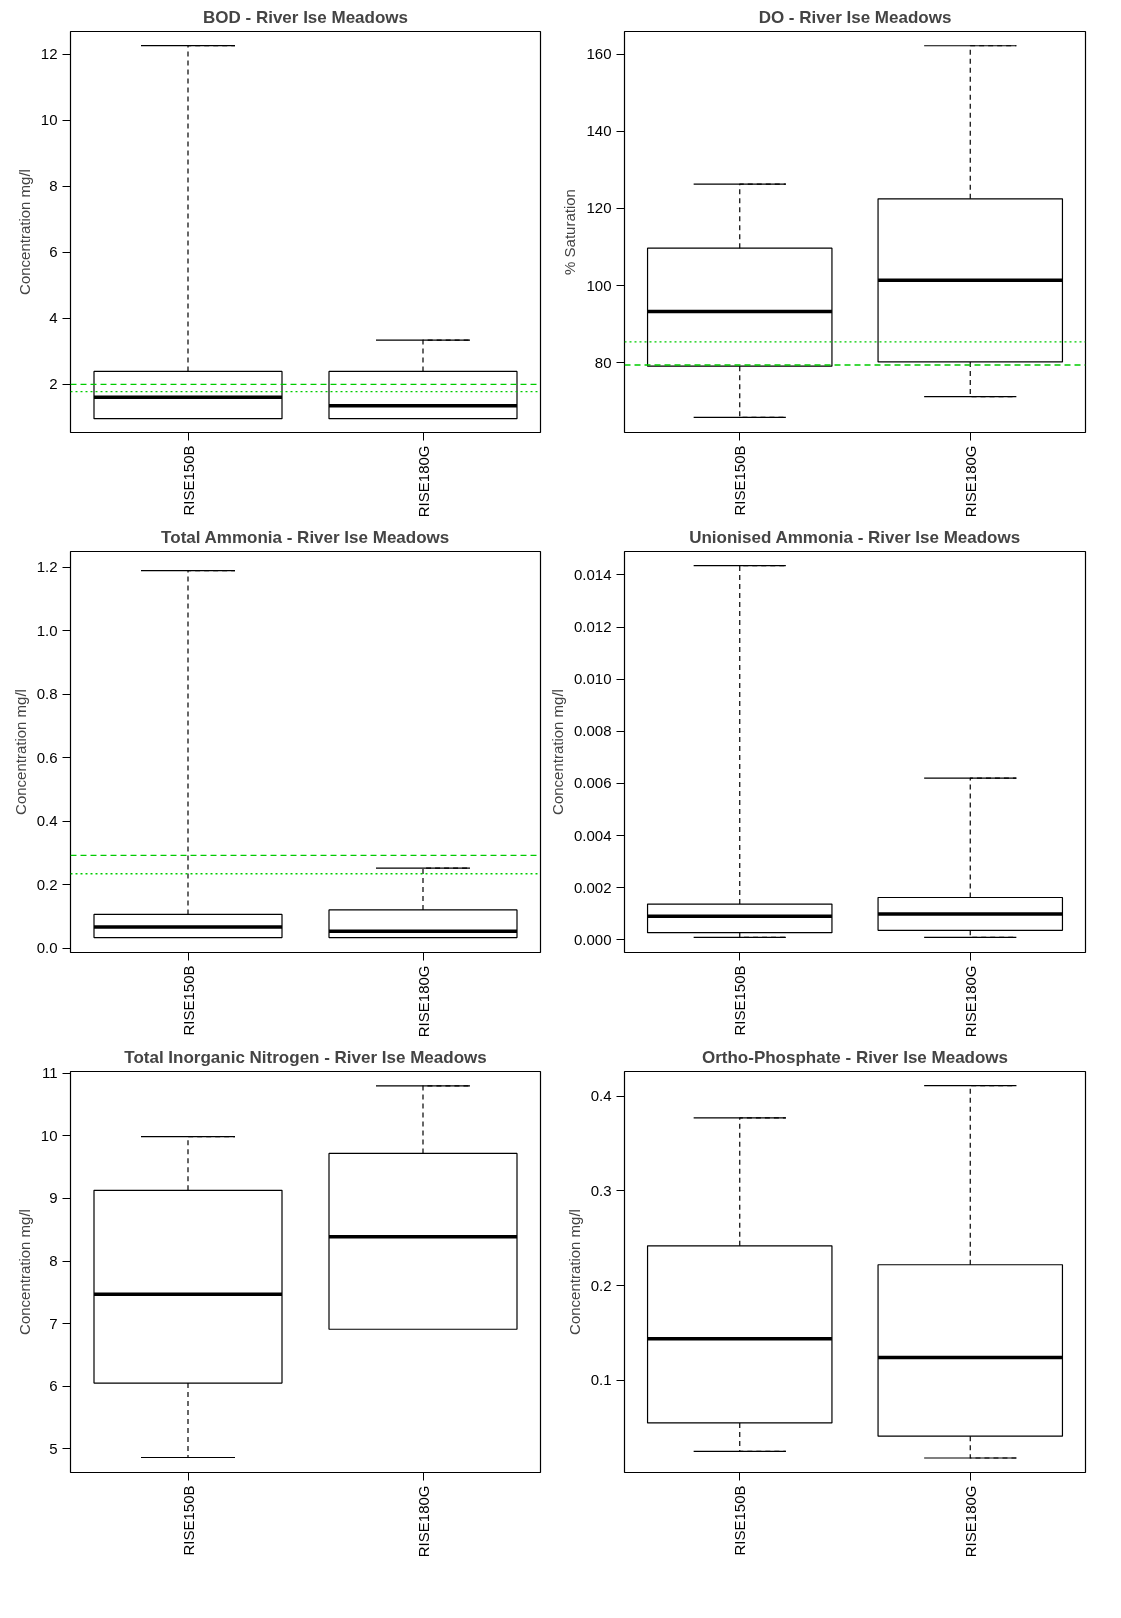  Describe the element at coordinates (592, 835) in the screenshot. I see `y-tick-label: 0.004` at that location.